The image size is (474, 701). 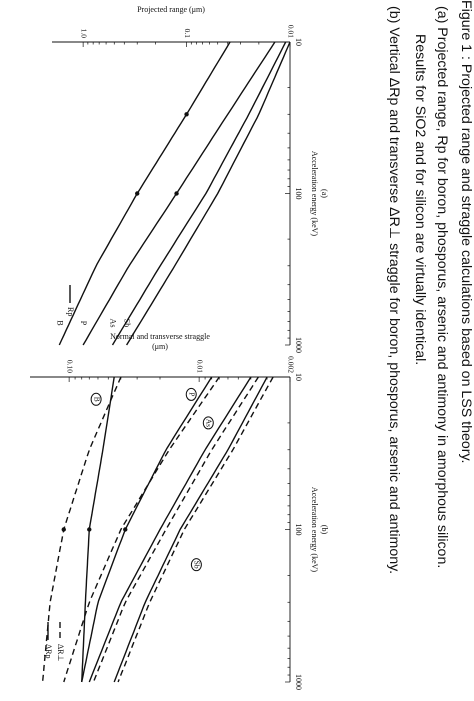 I want to click on series-line-sb-solid, so click(x=190, y=529).